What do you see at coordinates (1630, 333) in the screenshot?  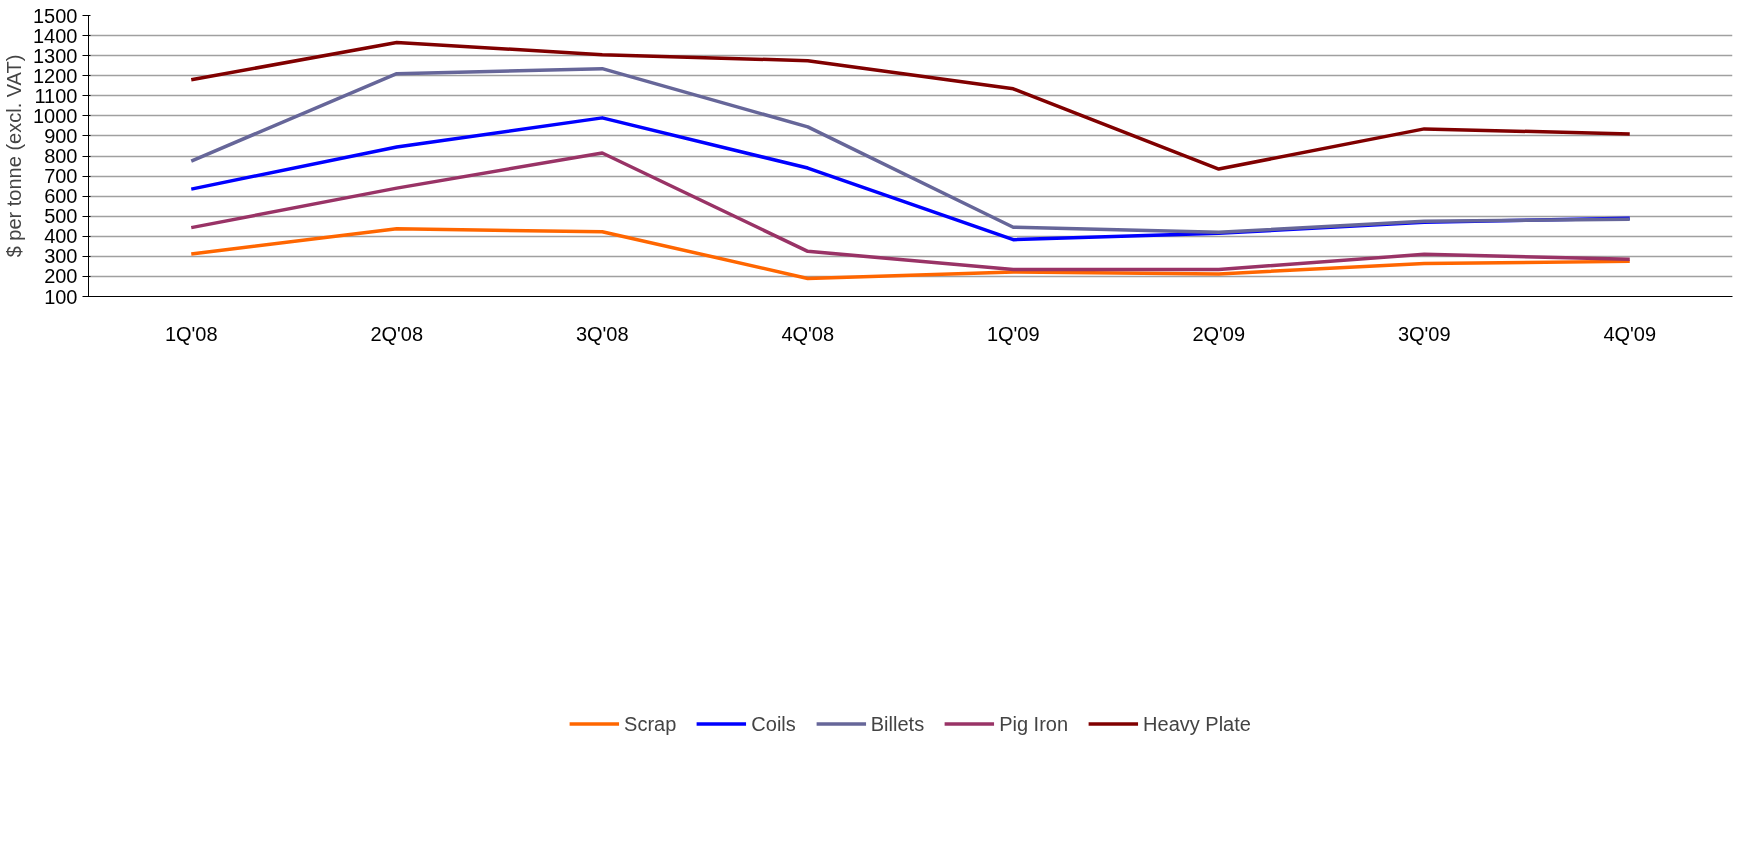 I see `x-tick-label: 4Q'09` at bounding box center [1630, 333].